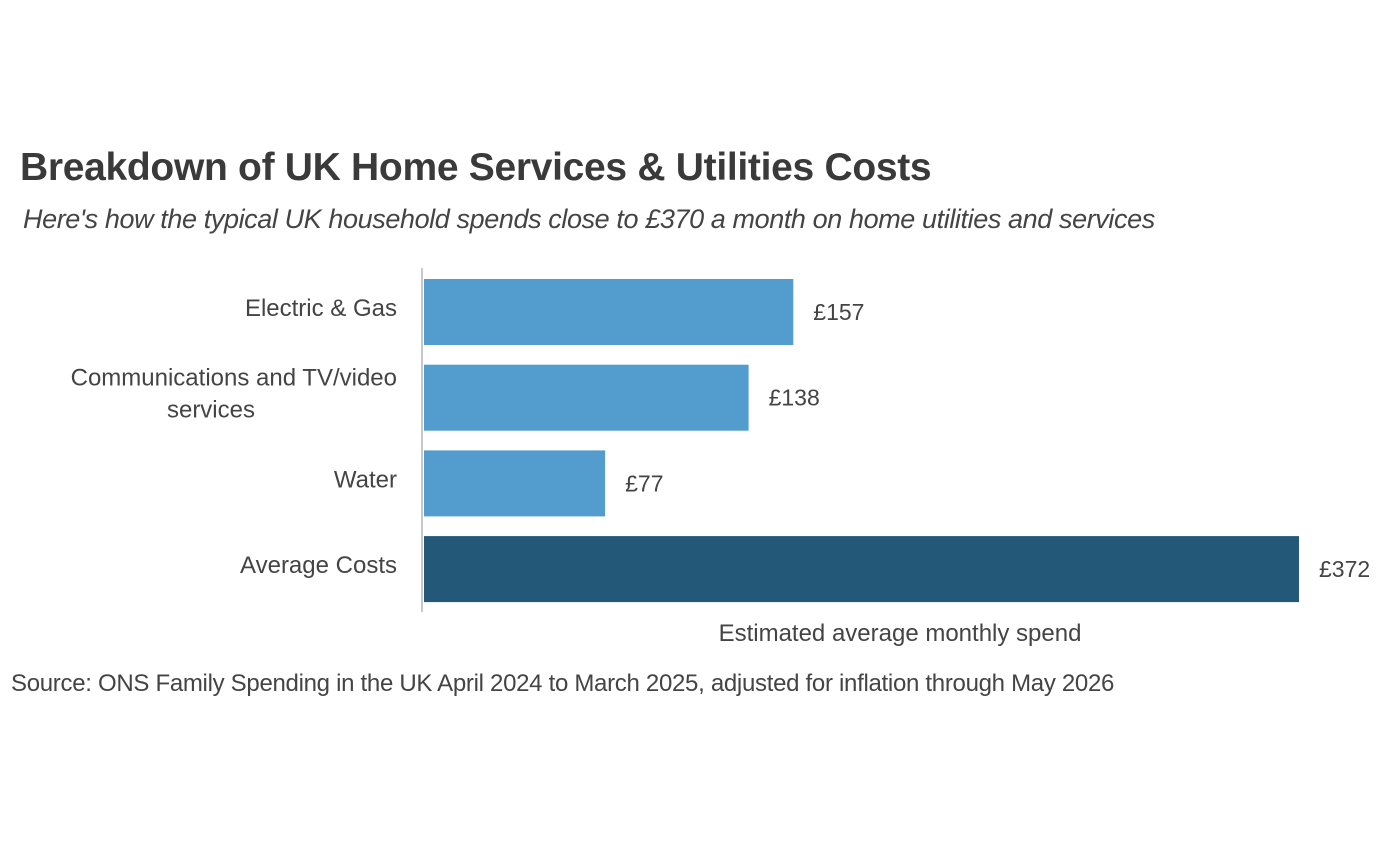 The image size is (1400, 852). I want to click on category-label-0: Electric & Gas, so click(321, 308).